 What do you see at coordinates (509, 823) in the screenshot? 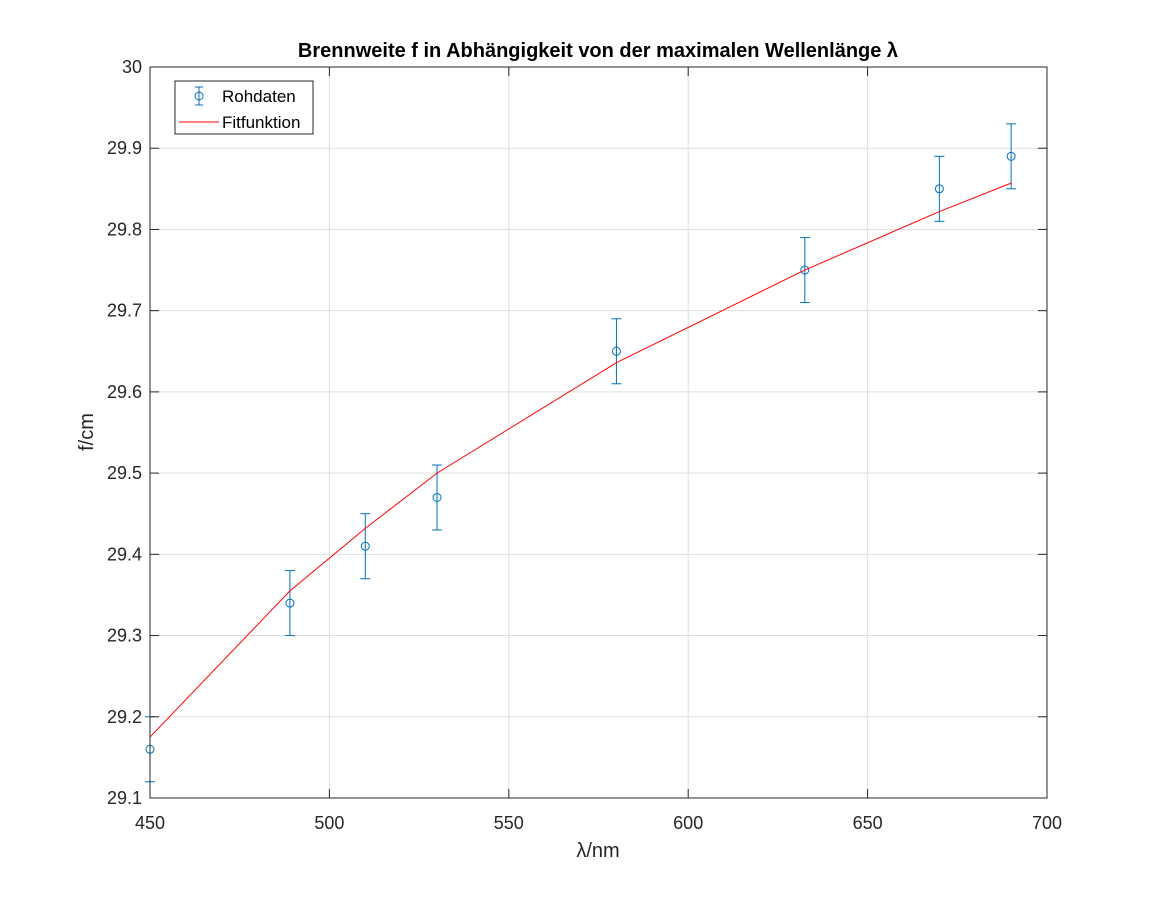
I see `x-tick-label: 550` at bounding box center [509, 823].